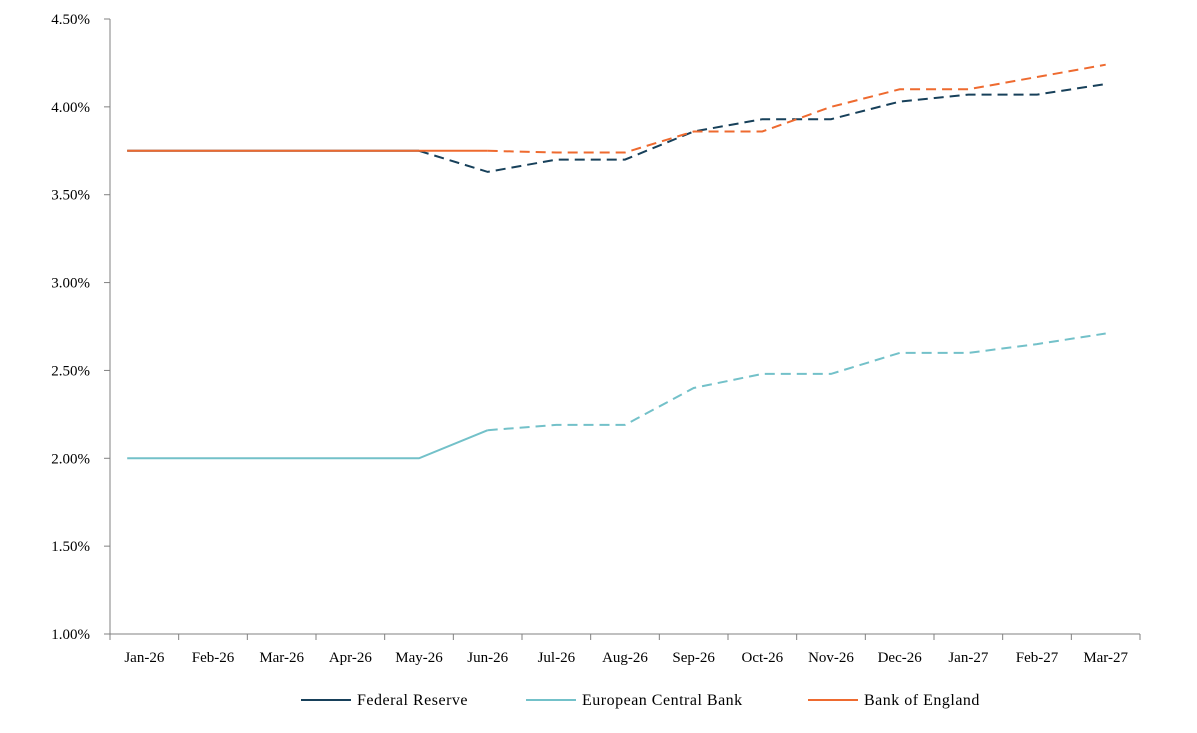  Describe the element at coordinates (487, 658) in the screenshot. I see `x-tick-label: Jun-26` at that location.